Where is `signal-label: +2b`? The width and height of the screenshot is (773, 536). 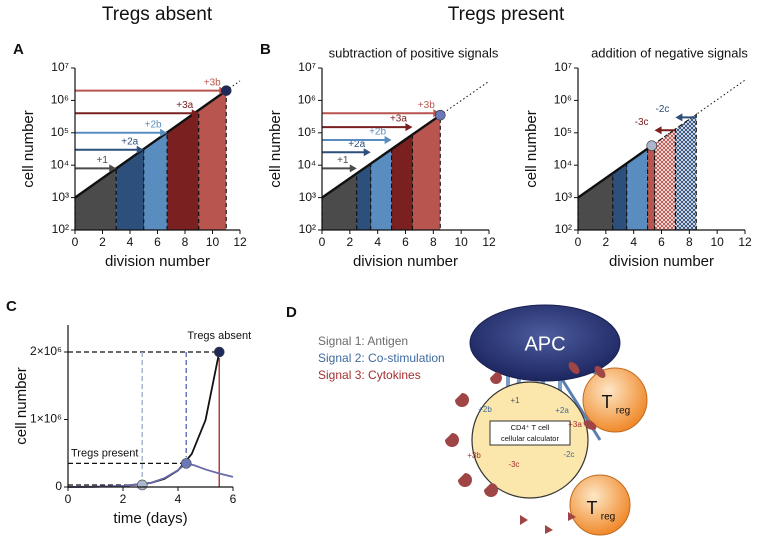 signal-label: +2b is located at coordinates (485, 409).